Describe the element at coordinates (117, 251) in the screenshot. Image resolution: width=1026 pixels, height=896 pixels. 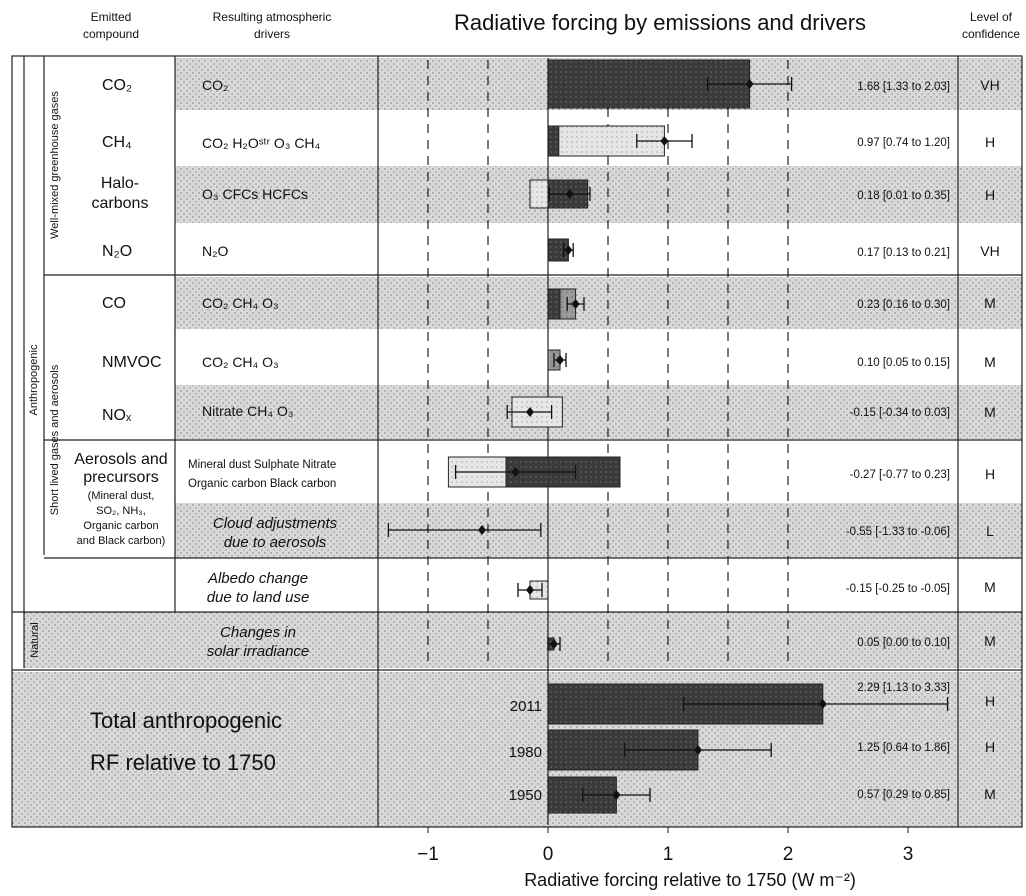
I see `compound-n2o: N₂O` at that location.